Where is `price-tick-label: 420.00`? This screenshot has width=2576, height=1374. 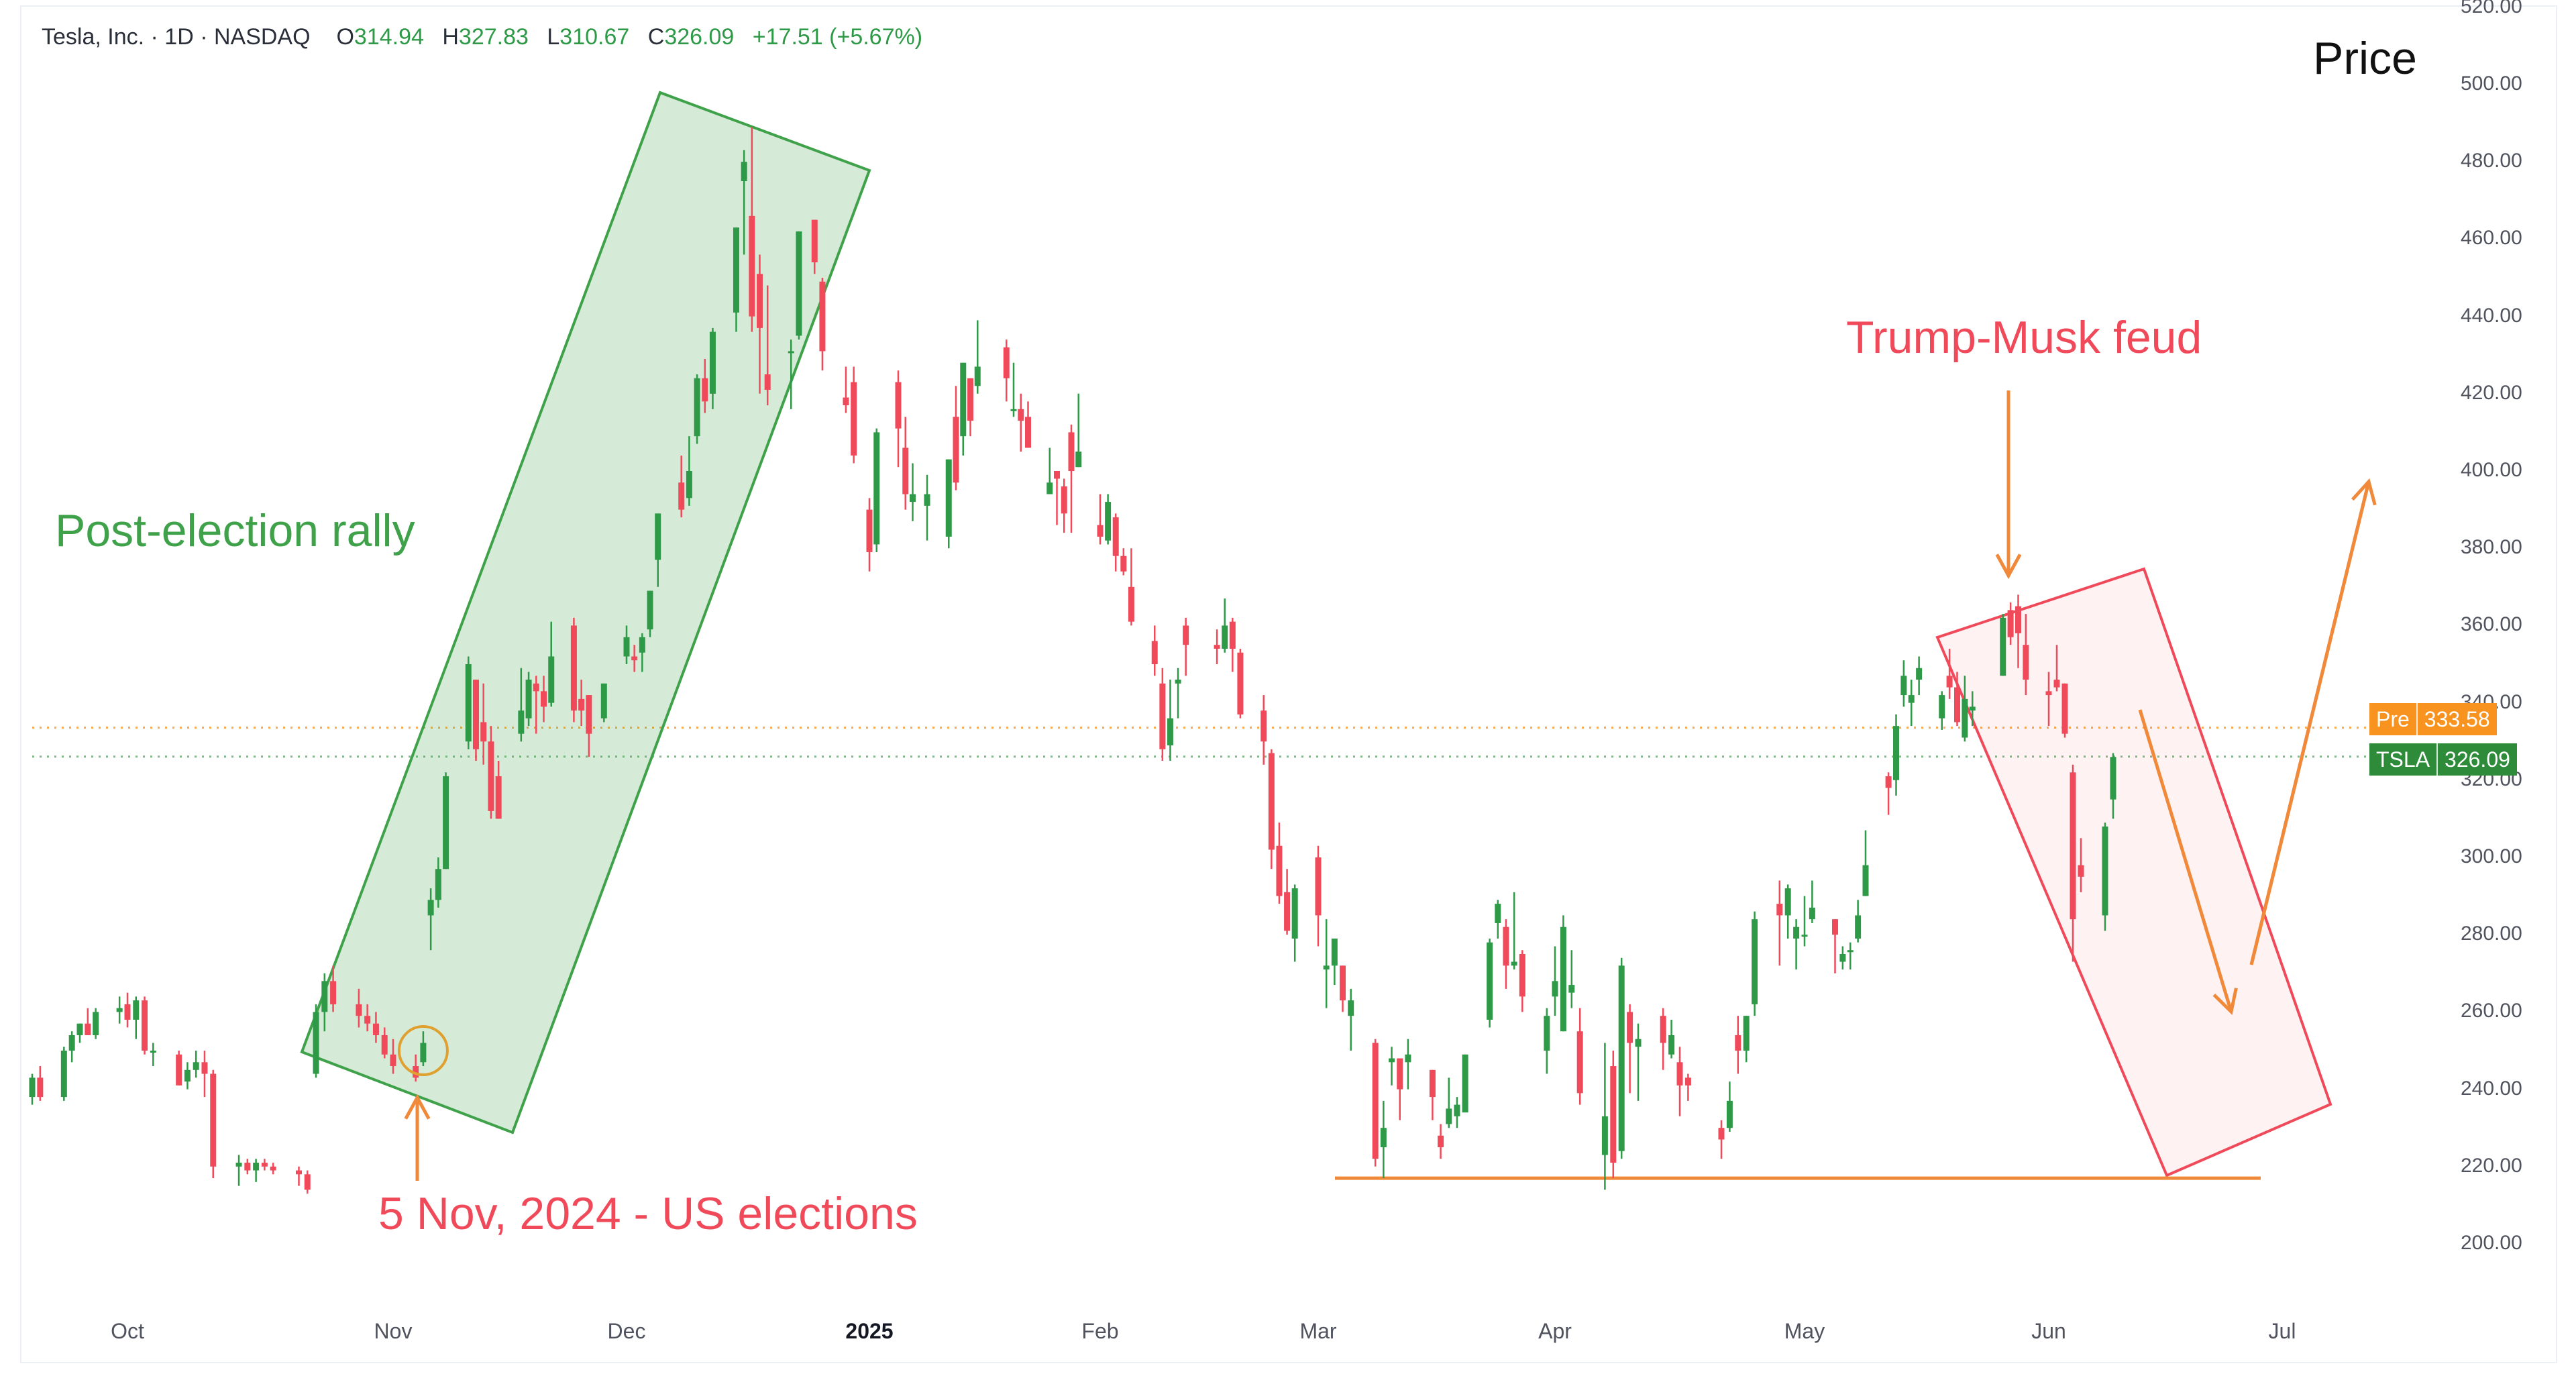 price-tick-label: 420.00 is located at coordinates (2491, 392).